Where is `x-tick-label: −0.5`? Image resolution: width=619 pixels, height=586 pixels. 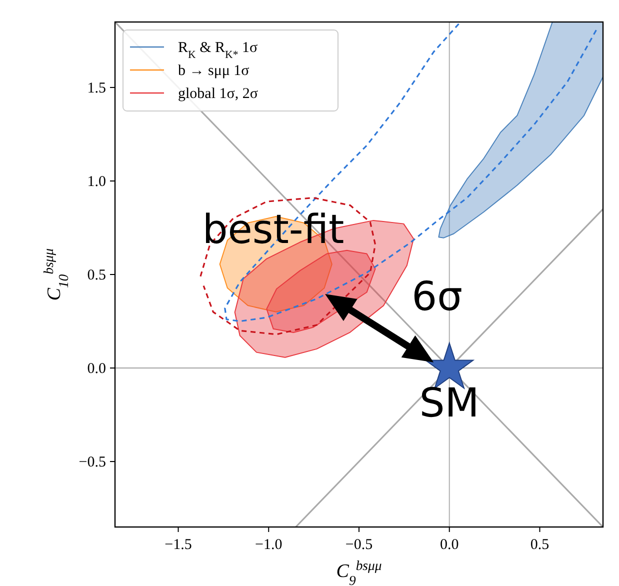 x-tick-label: −0.5 is located at coordinates (359, 545).